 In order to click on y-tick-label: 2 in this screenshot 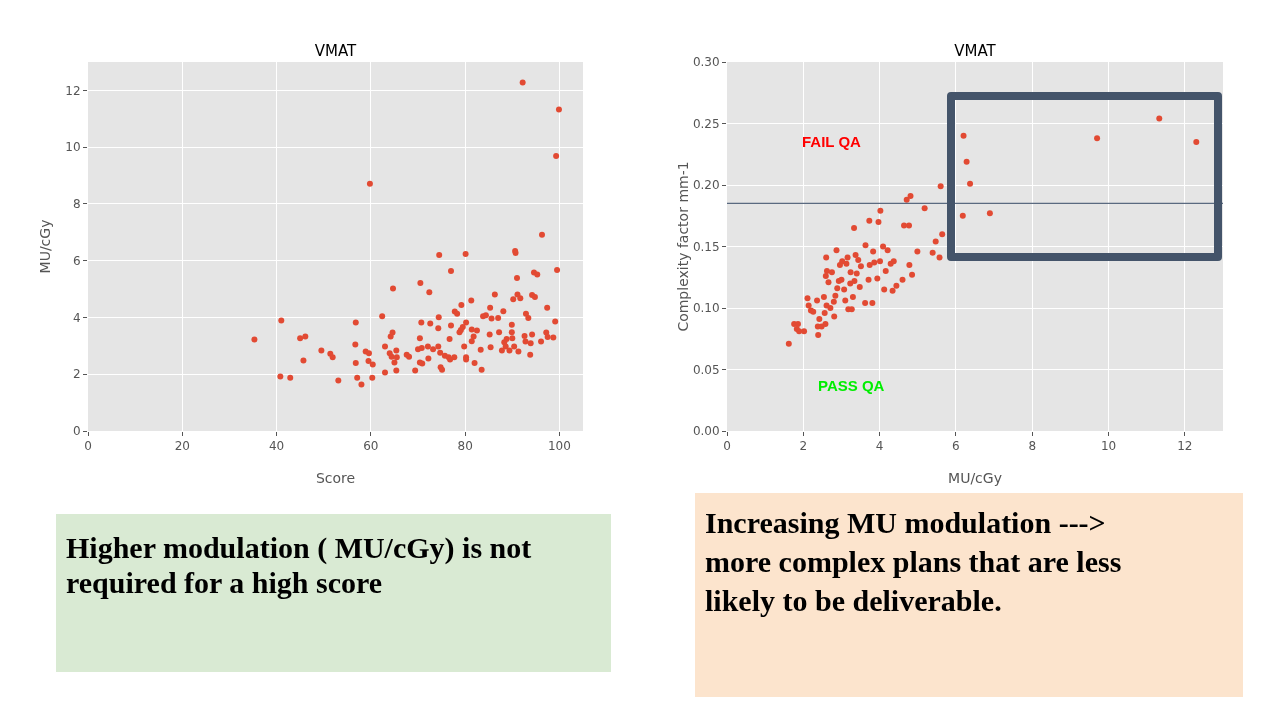, I will do `click(76, 374)`.